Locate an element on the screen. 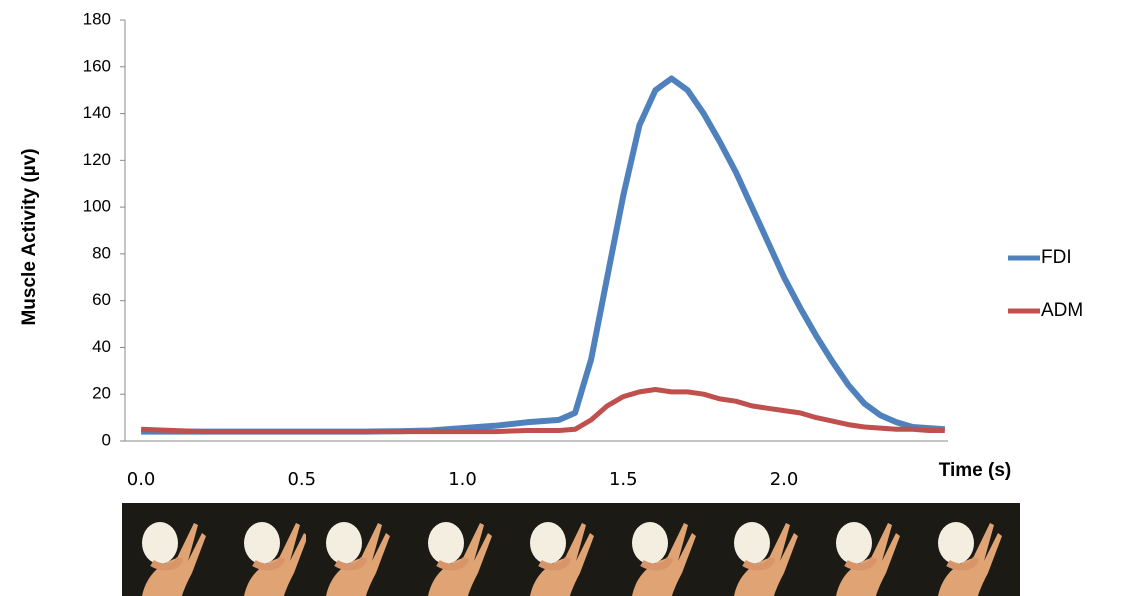  legend-label: FDI is located at coordinates (1056, 257).